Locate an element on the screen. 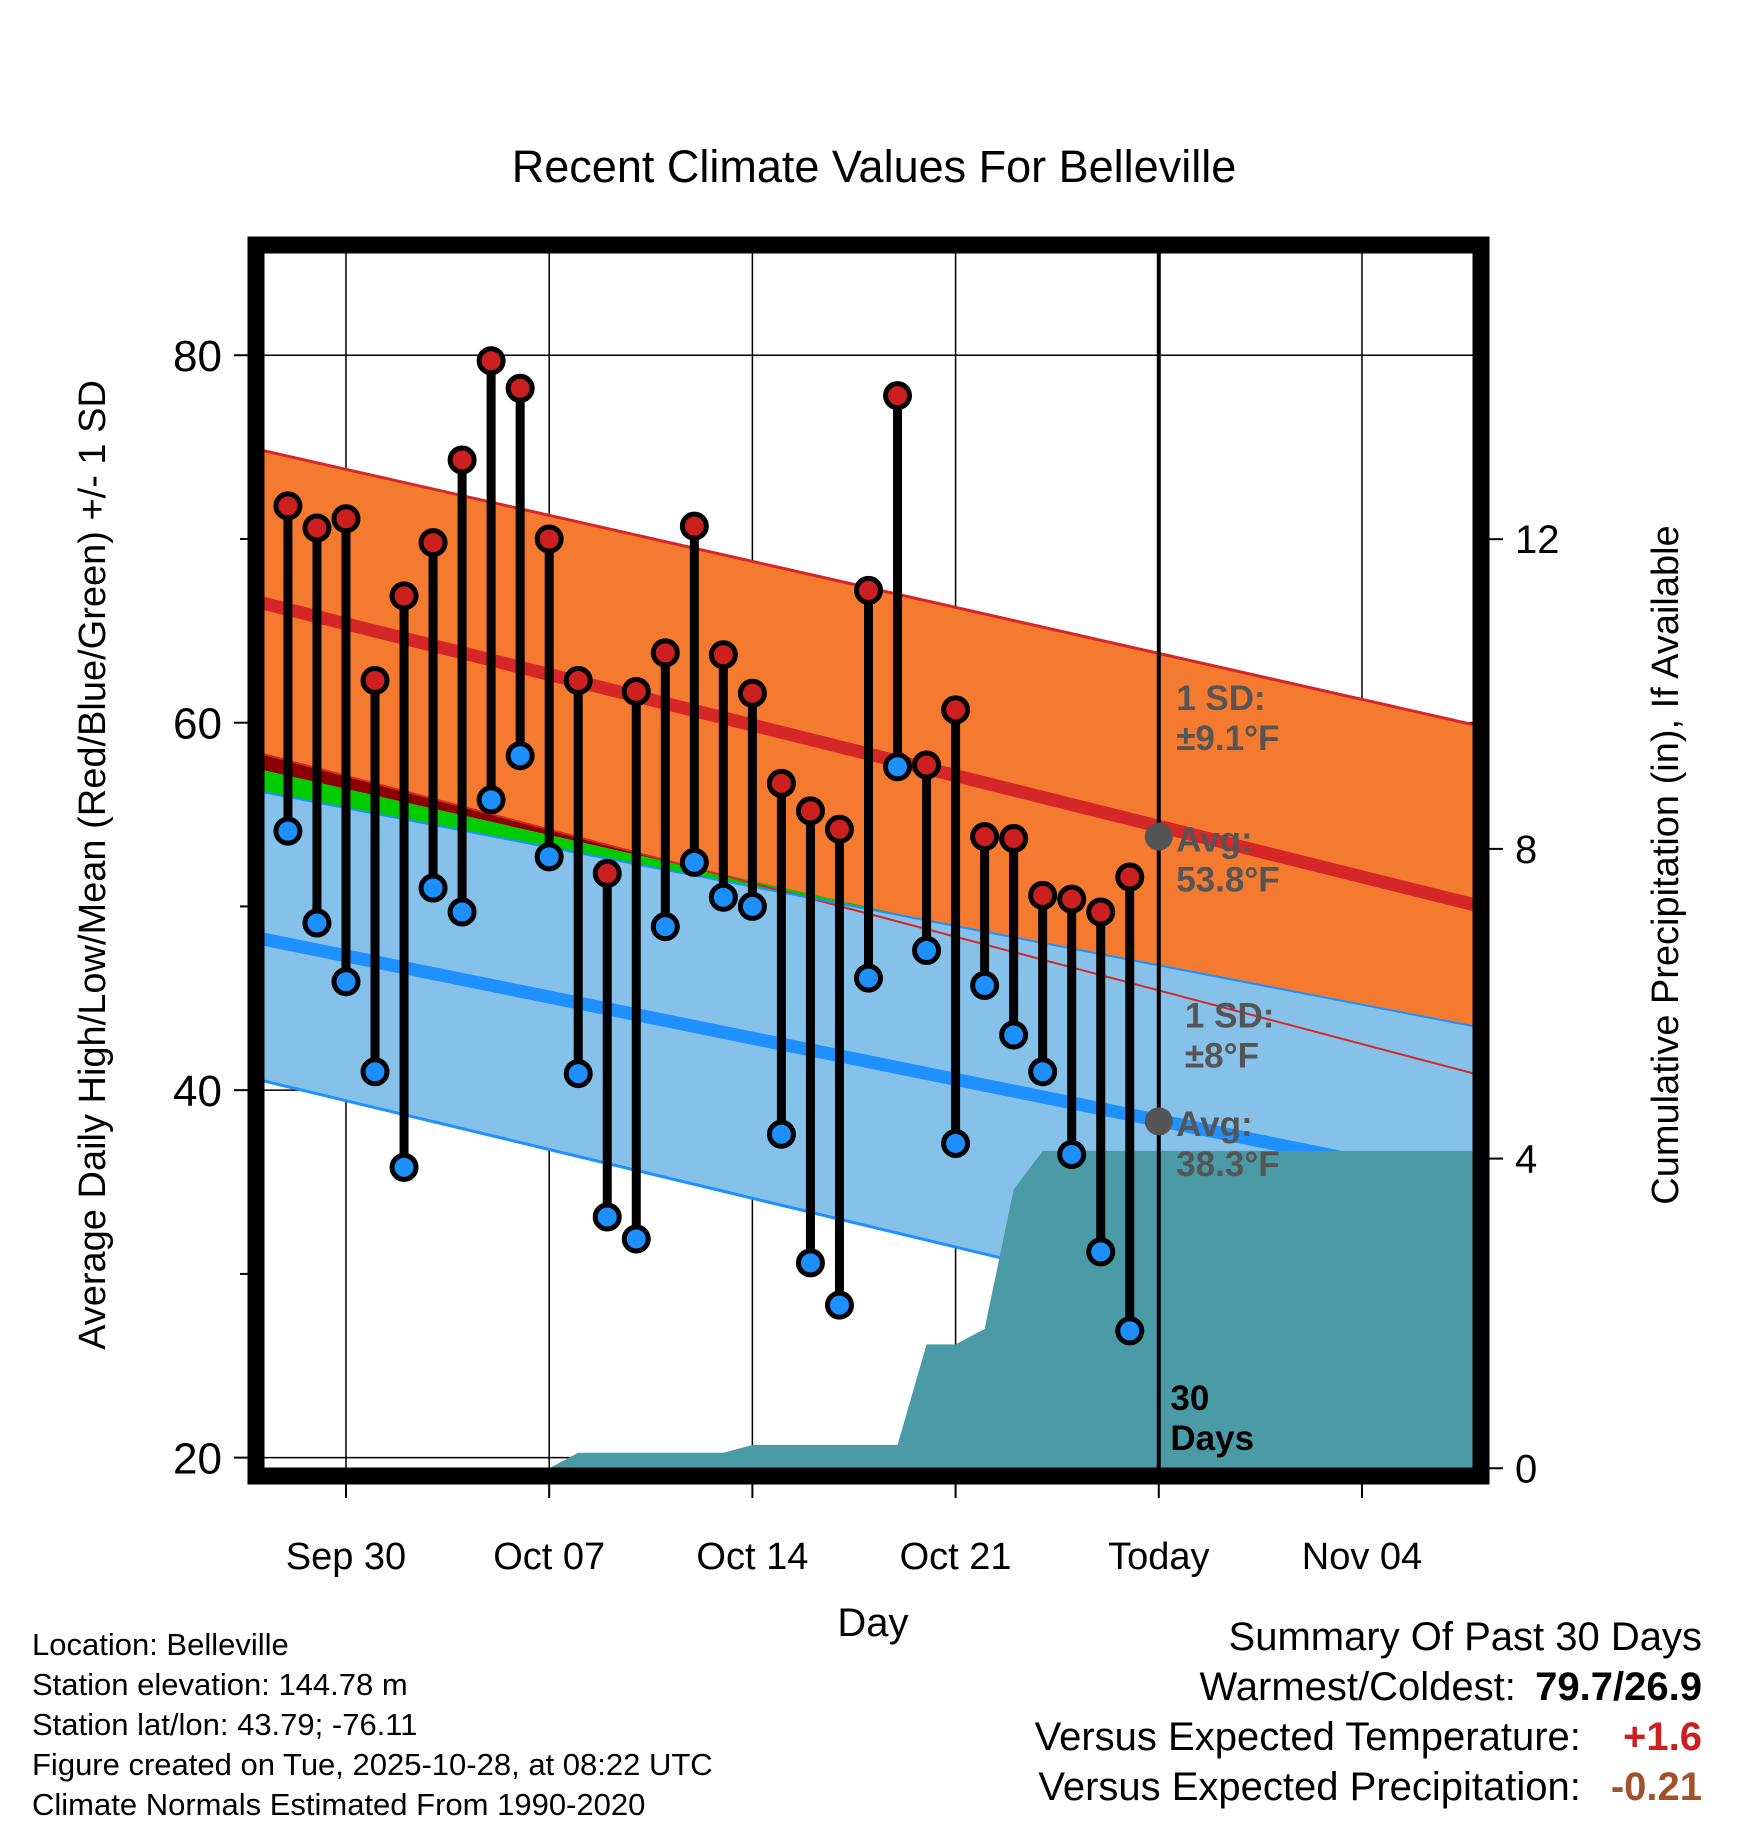 Image resolution: width=1748 pixels, height=1828 pixels. chart-title: Recent Climate Values For Belleville is located at coordinates (874, 166).